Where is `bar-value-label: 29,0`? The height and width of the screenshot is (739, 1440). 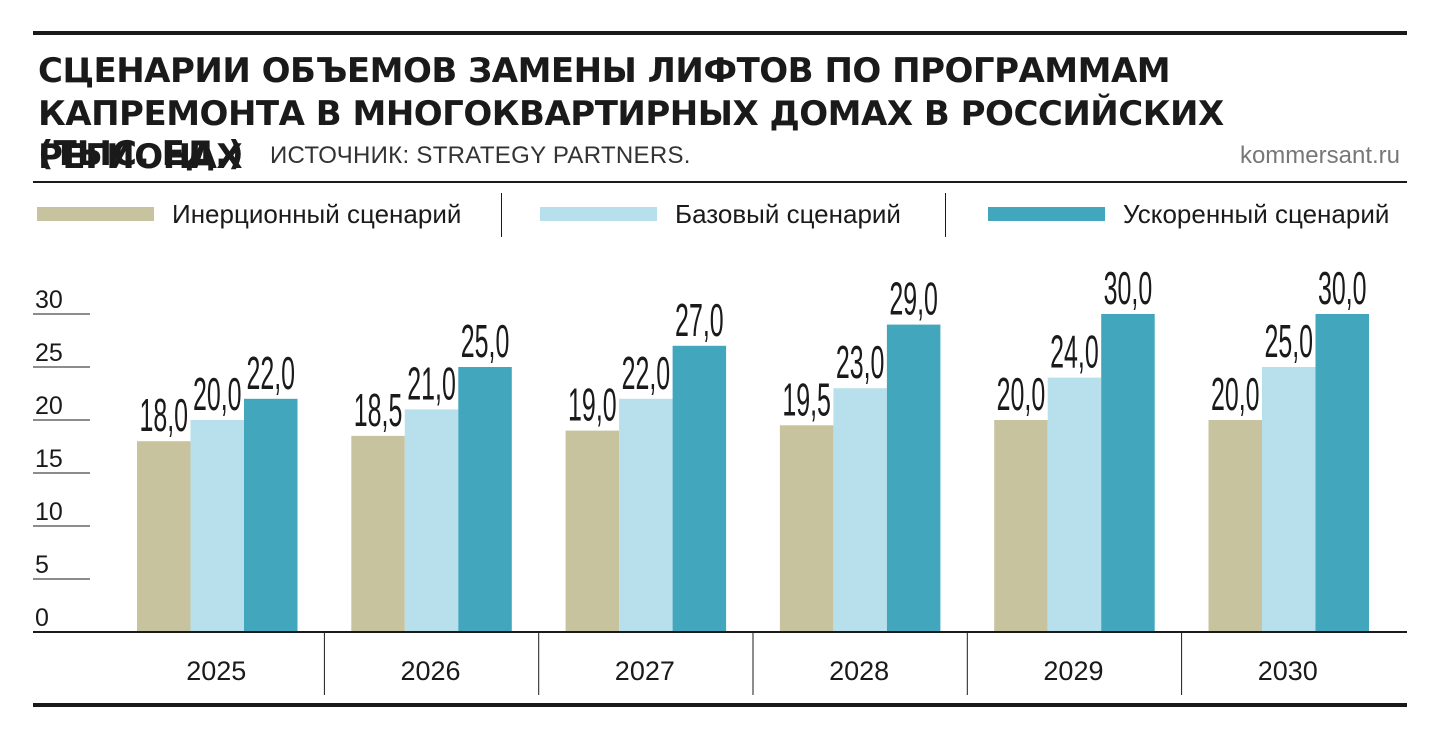 bar-value-label: 29,0 is located at coordinates (913, 298).